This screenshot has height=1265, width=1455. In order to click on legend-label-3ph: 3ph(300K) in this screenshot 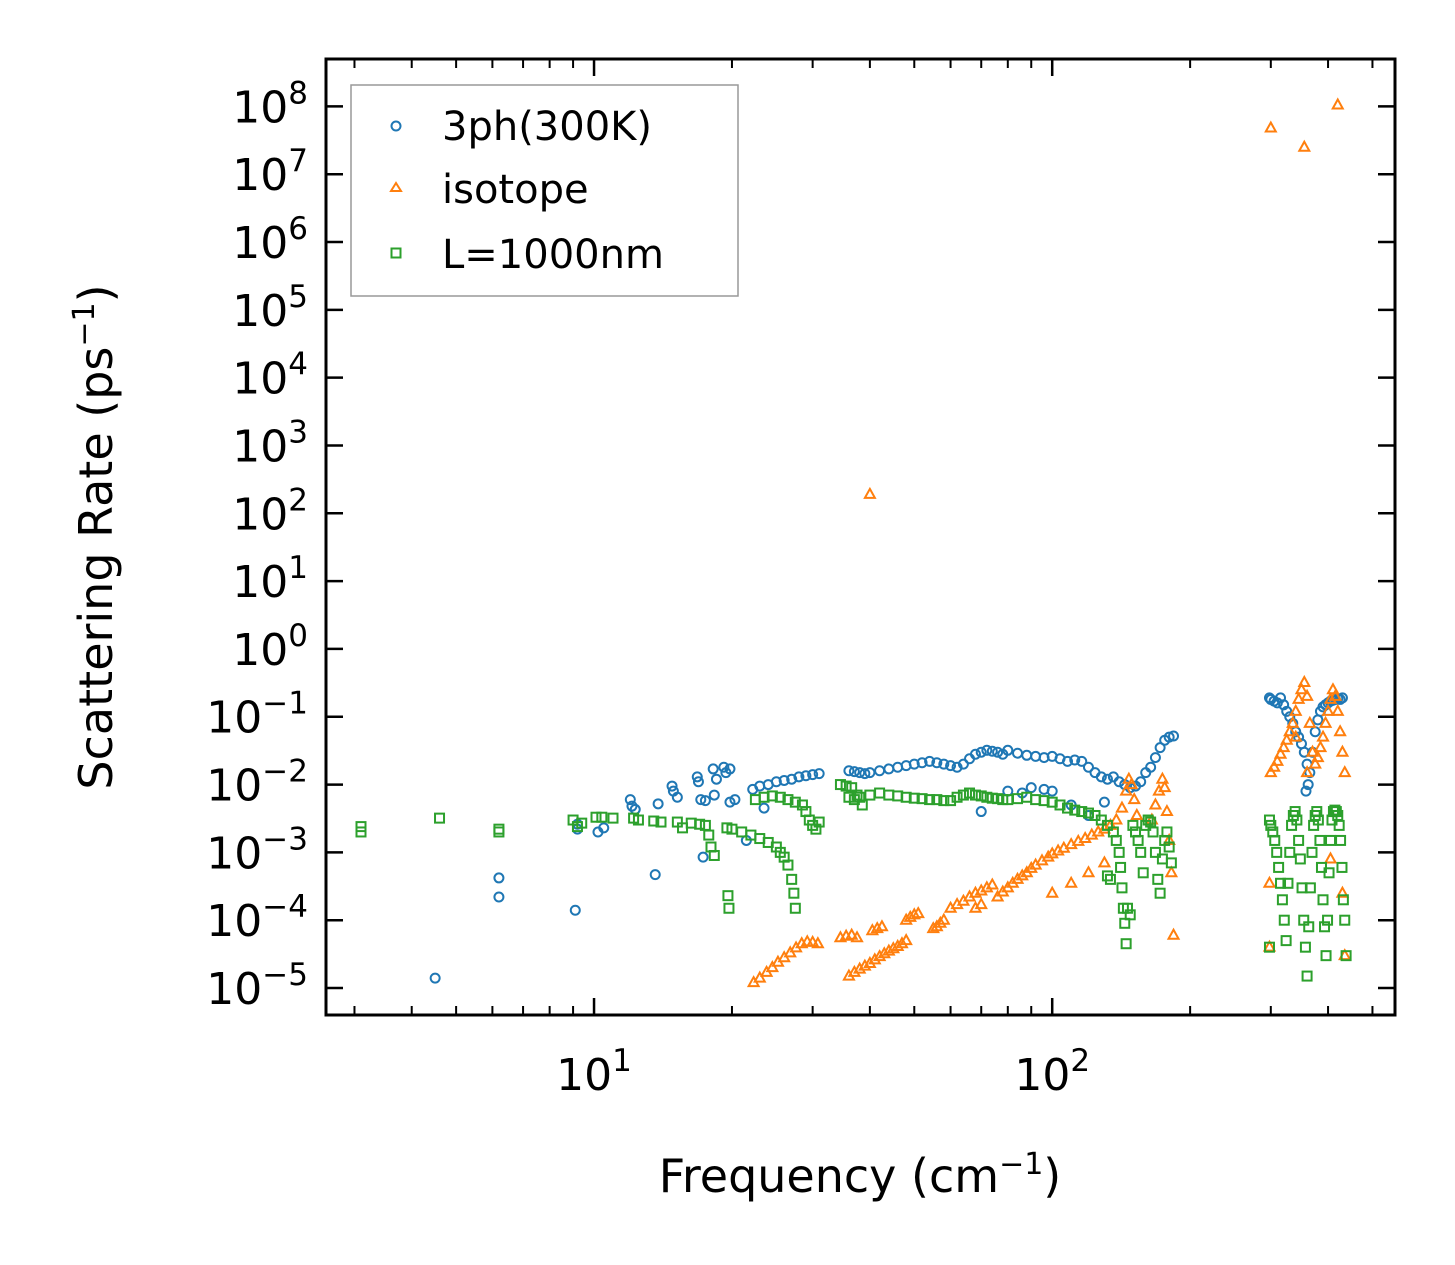, I will do `click(547, 127)`.